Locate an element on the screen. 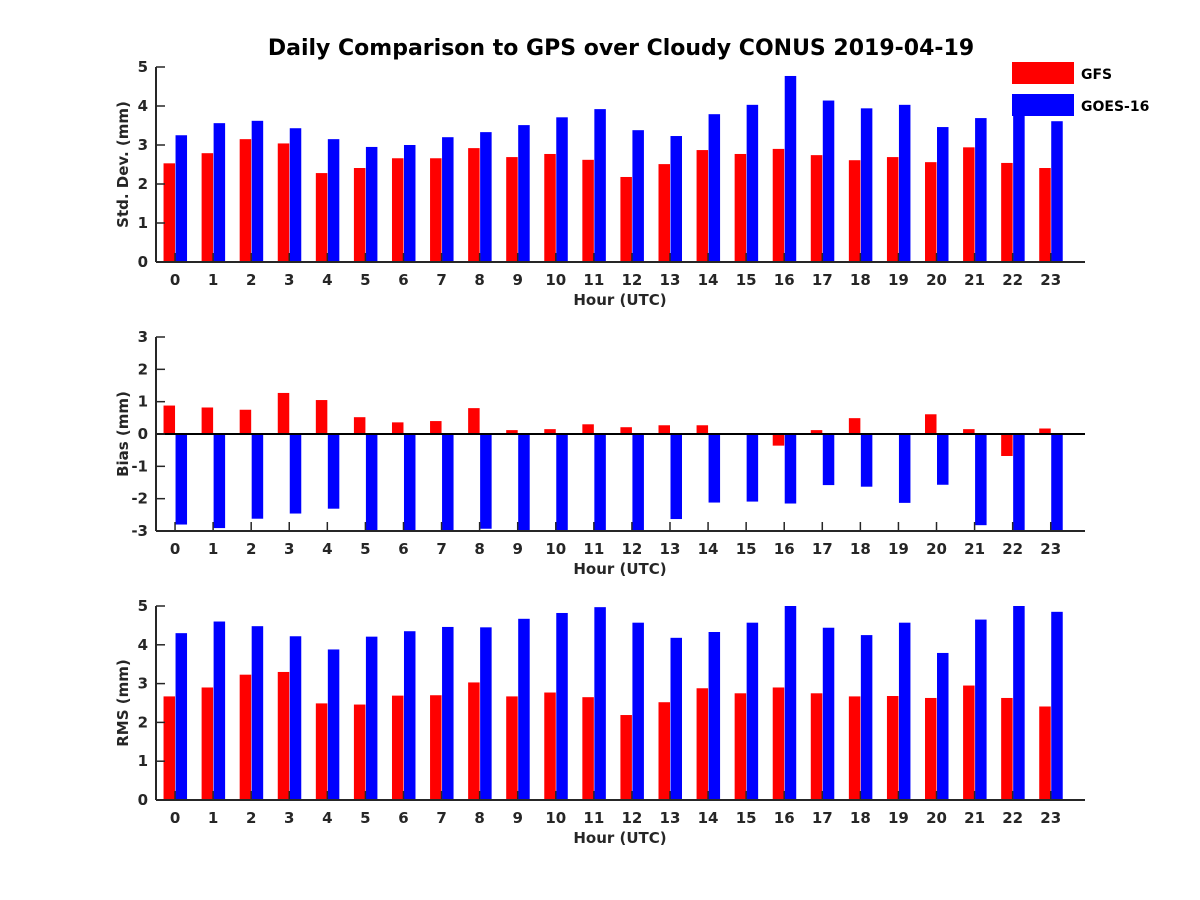 This screenshot has width=1200, height=900. x-tick-label: 23 is located at coordinates (1050, 818).